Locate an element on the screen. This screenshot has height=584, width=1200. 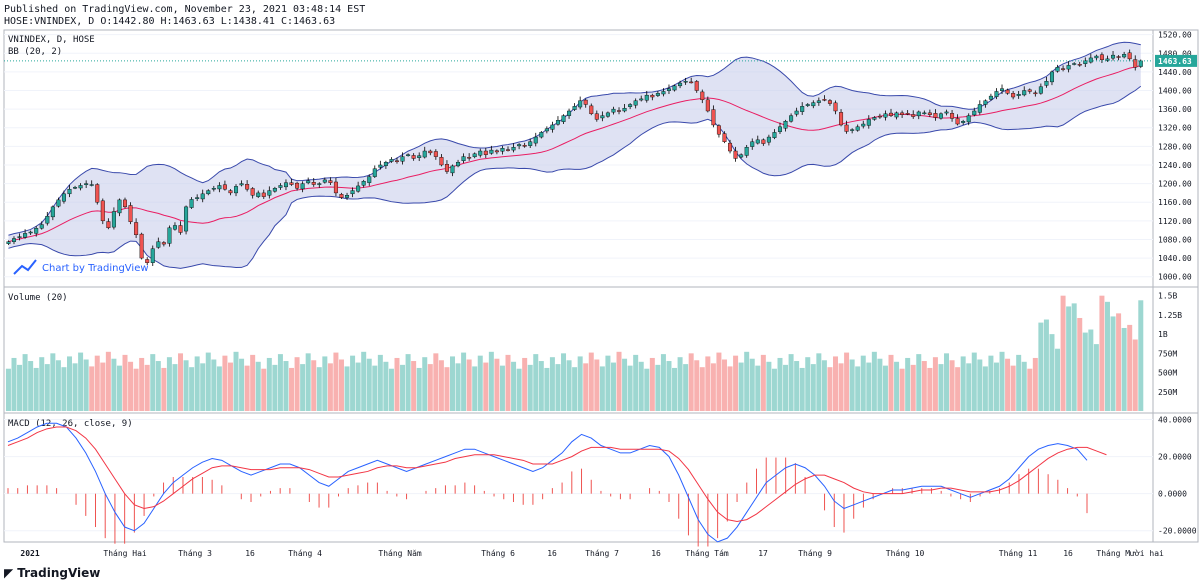
time-axis-label: Tháng 6 is located at coordinates (498, 553).